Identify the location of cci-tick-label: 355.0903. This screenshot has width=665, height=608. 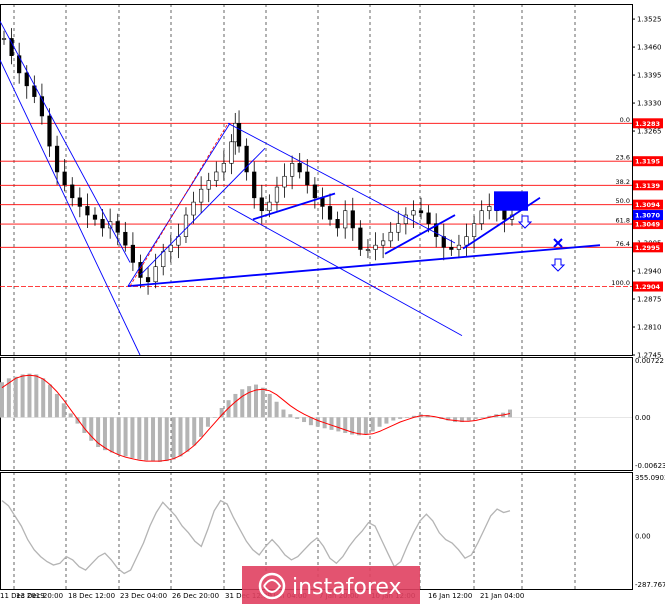
(650, 478).